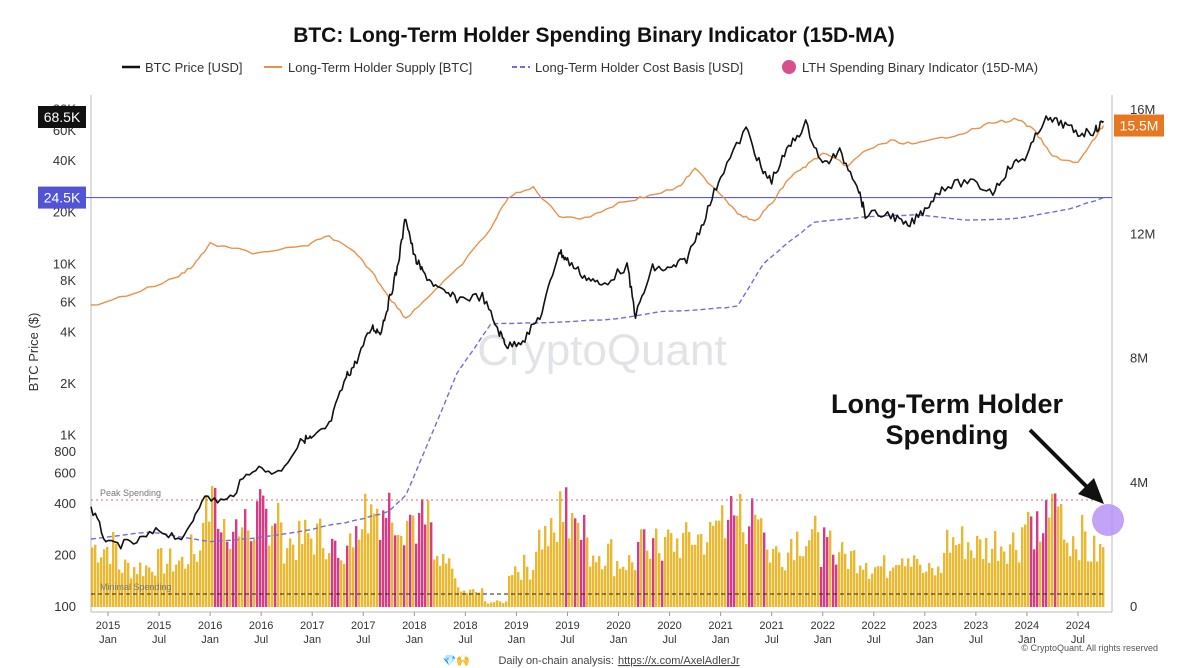 This screenshot has width=1188, height=668. What do you see at coordinates (363, 626) in the screenshot?
I see `x-tick-year: 2017` at bounding box center [363, 626].